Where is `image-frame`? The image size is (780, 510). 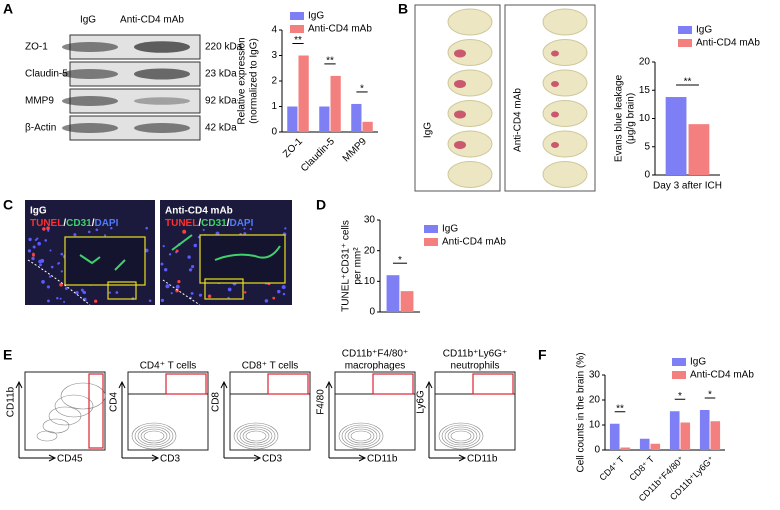 image-frame is located at coordinates (550, 98).